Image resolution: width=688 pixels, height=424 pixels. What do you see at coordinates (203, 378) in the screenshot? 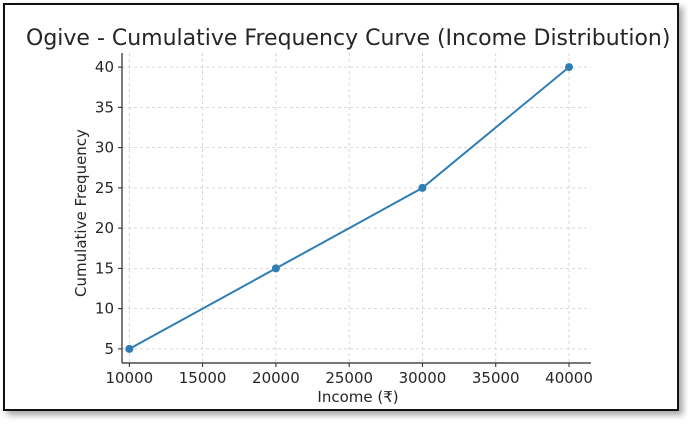
I see `x-tick-label: 15000` at bounding box center [203, 378].